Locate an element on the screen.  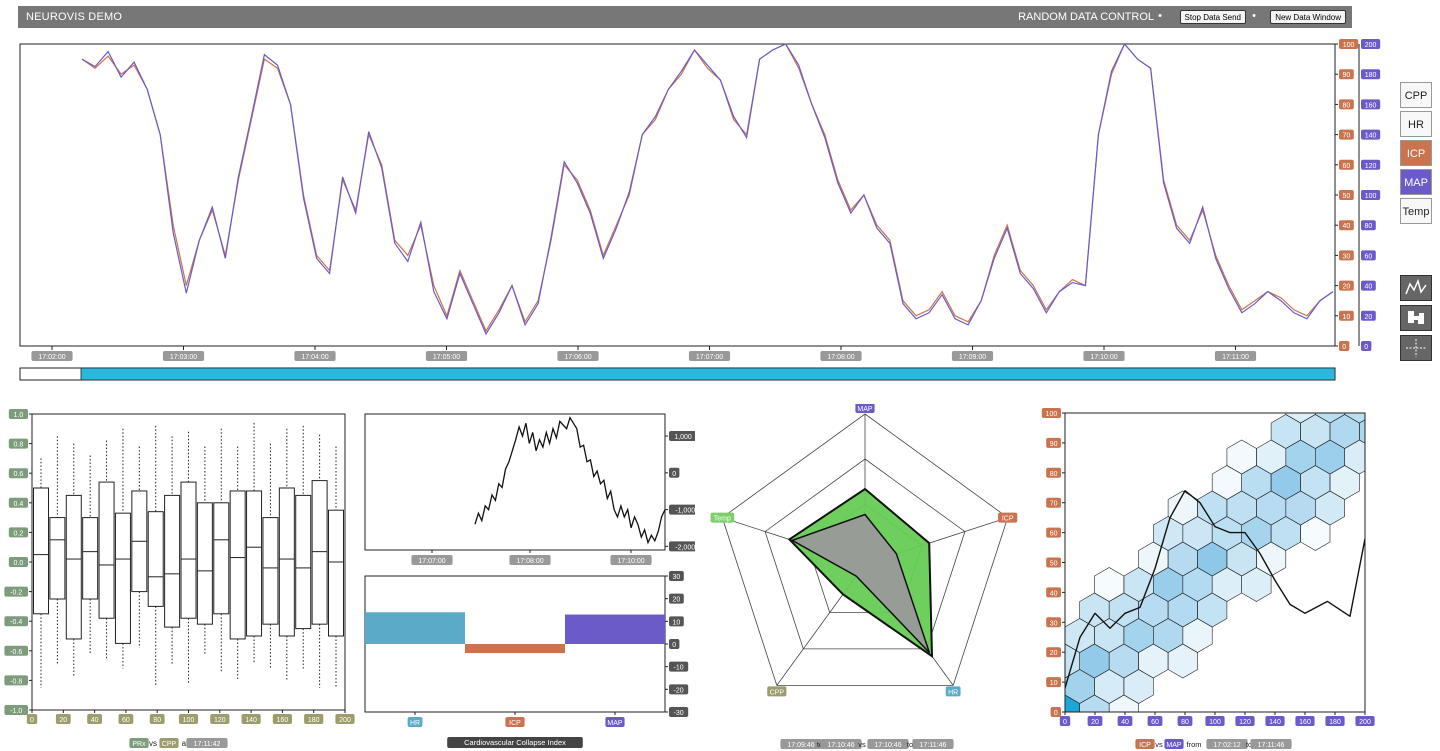
block-chart-icon is located at coordinates (1416, 317).